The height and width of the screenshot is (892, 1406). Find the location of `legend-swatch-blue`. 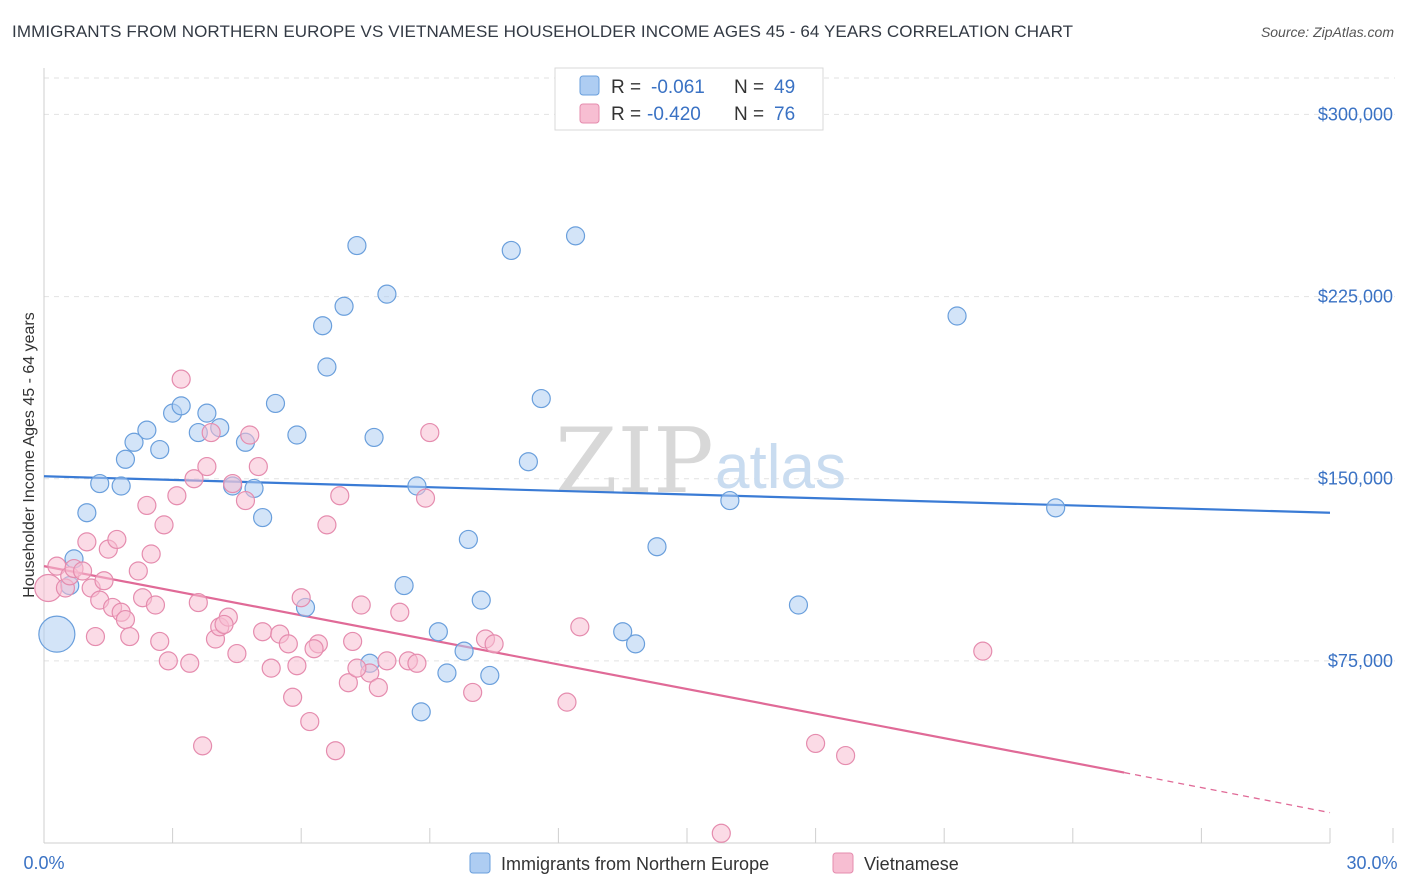

legend-swatch-blue is located at coordinates (589, 85).